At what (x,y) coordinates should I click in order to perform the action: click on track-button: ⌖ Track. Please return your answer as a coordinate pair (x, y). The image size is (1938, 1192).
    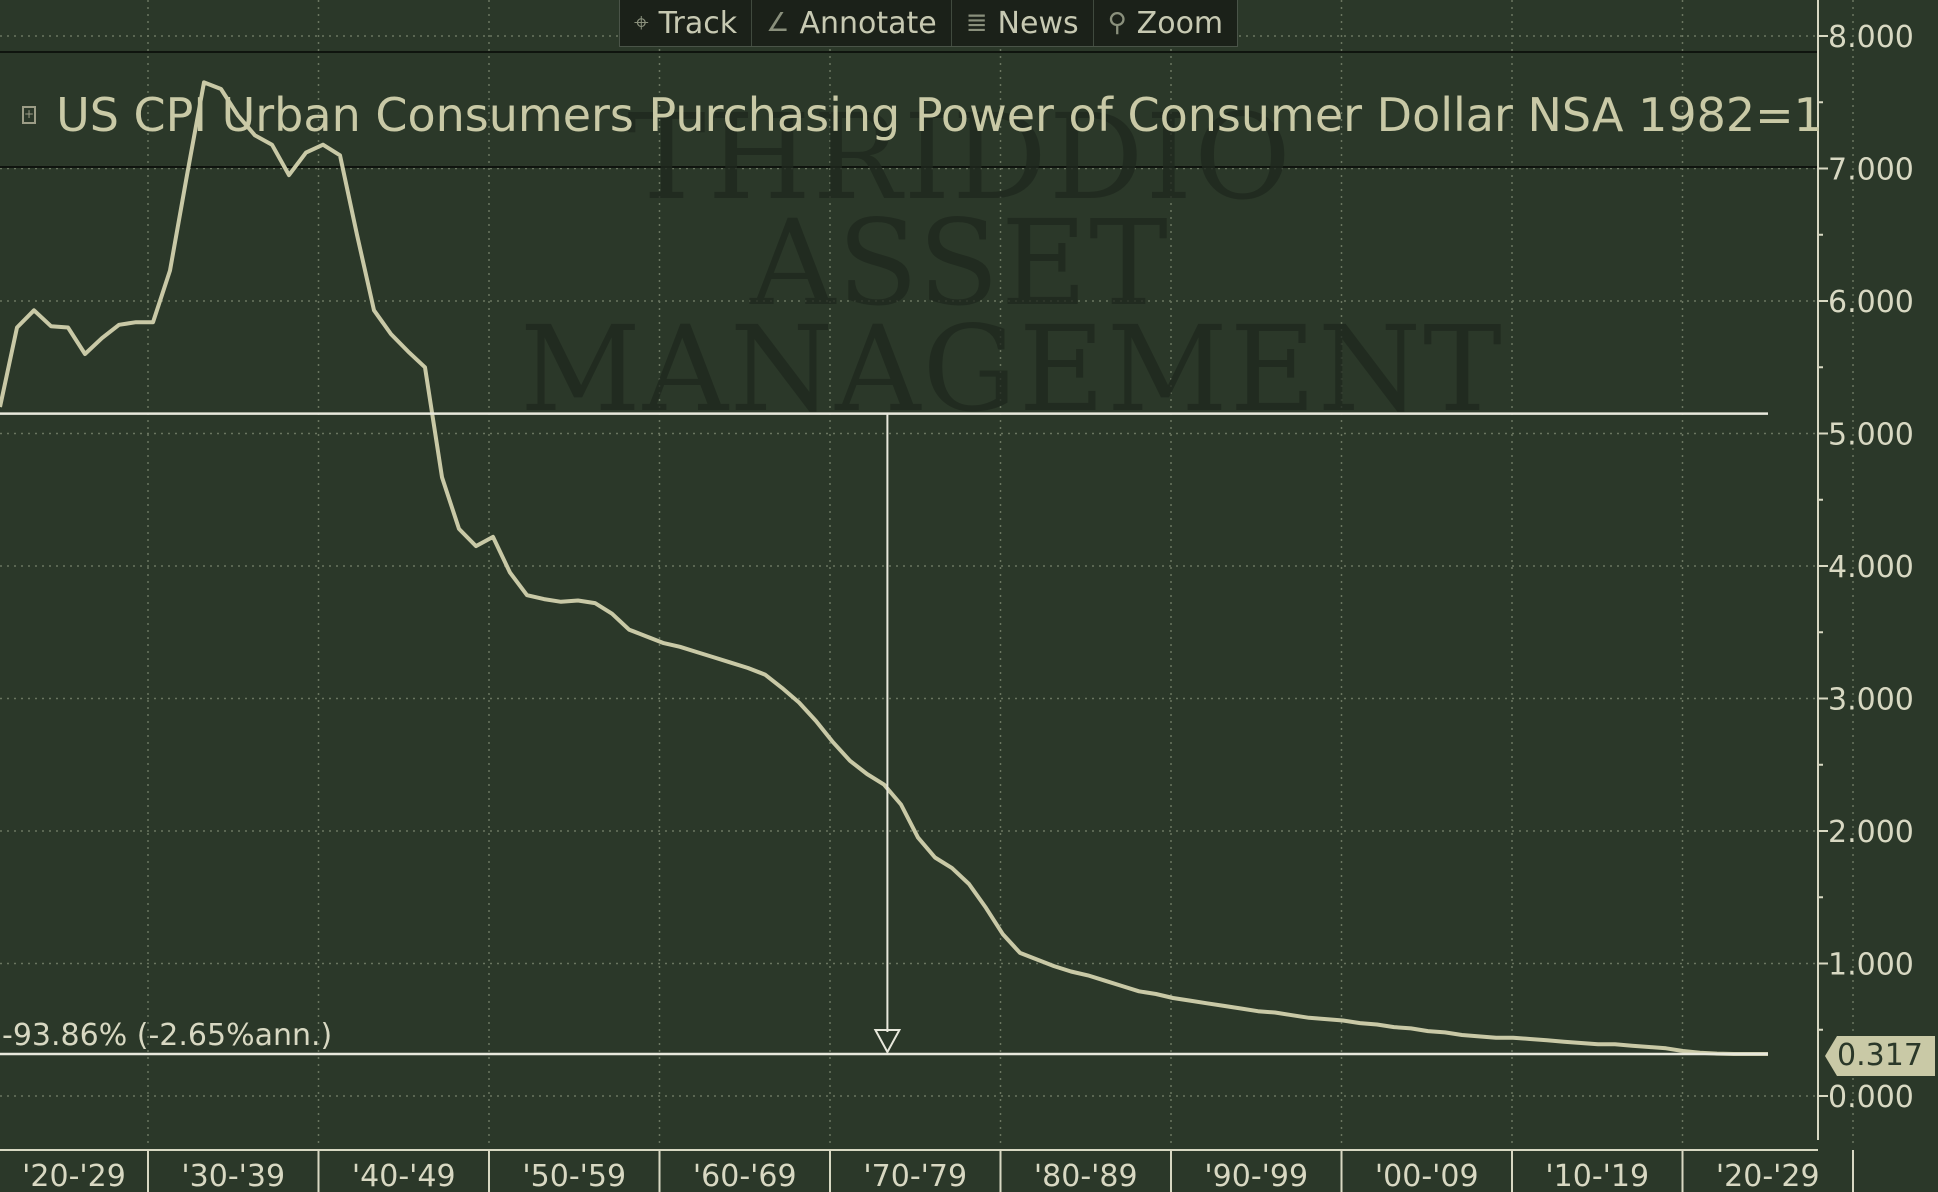
    Looking at the image, I should click on (686, 23).